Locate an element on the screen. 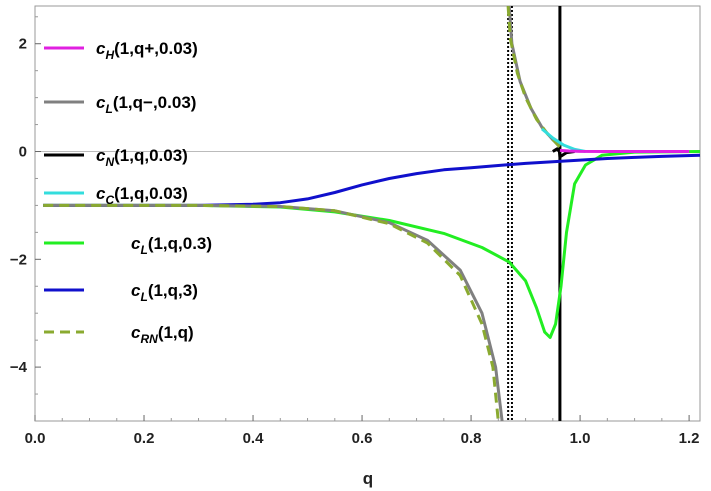 The width and height of the screenshot is (711, 491). legend-label-5: cL(1,q,3) is located at coordinates (164, 292).